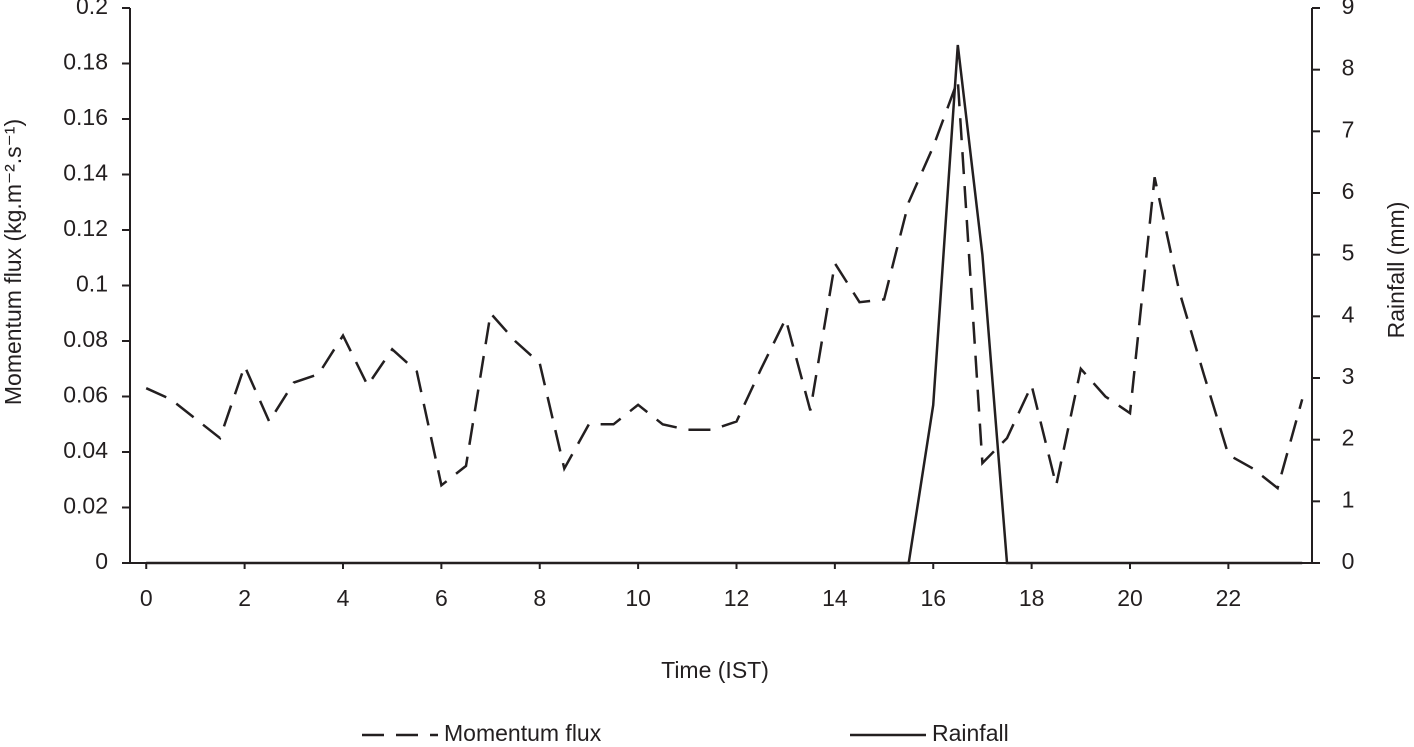 Image resolution: width=1414 pixels, height=747 pixels. Describe the element at coordinates (244, 598) in the screenshot. I see `x-tick-label: 2` at that location.